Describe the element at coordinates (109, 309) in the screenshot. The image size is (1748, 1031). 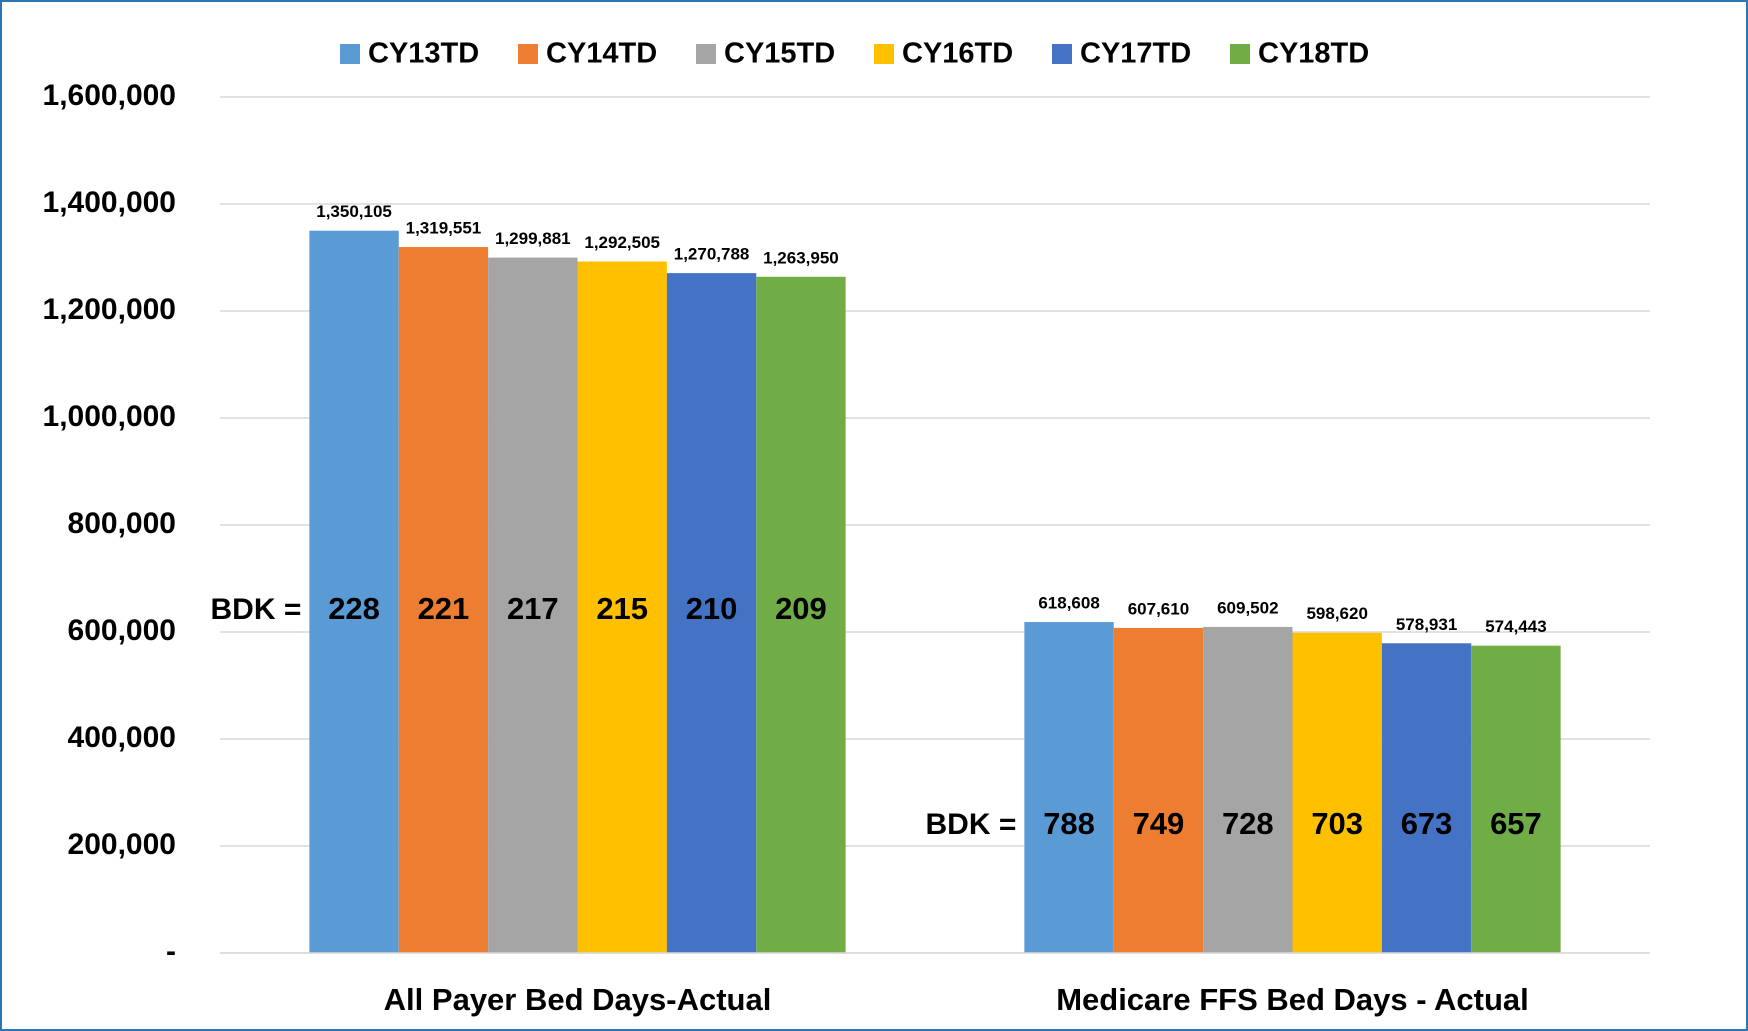
I see `y-tick-label: 1,200,000` at that location.